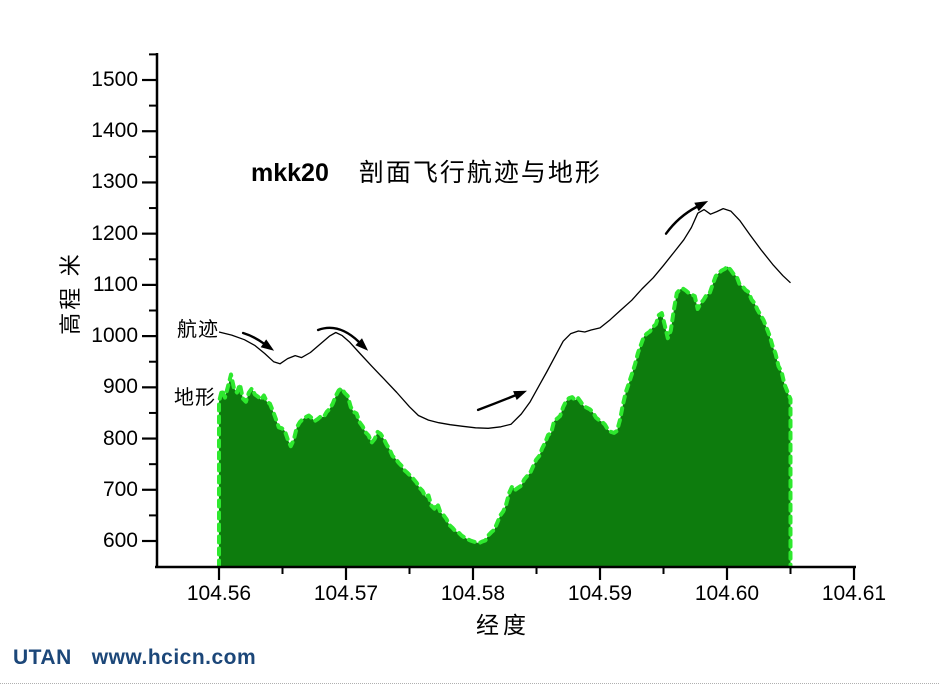  I want to click on watermark-footer: UTAN www.hcicn.com, so click(134, 658).